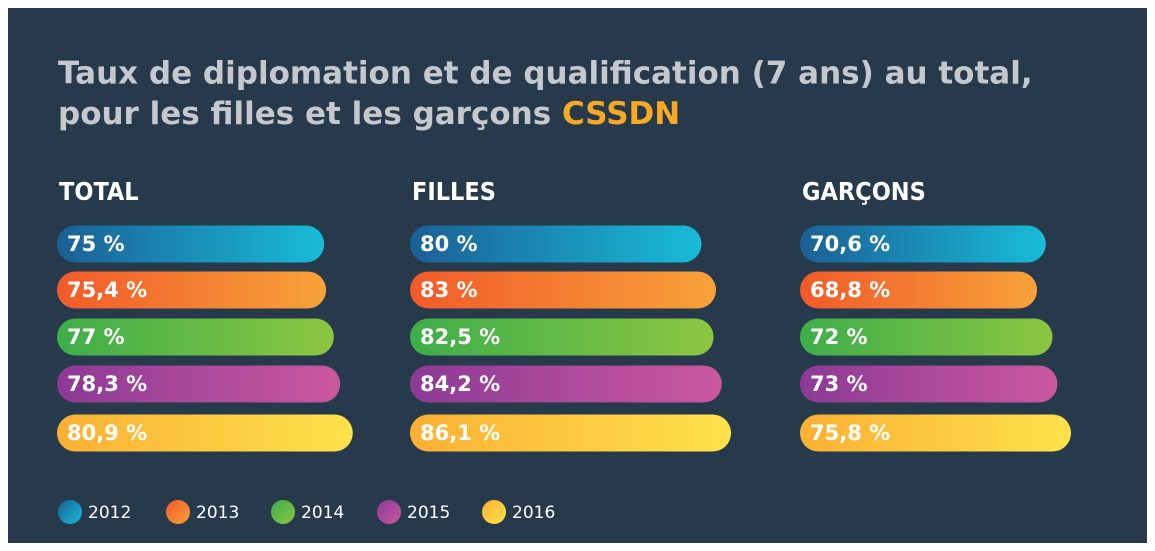 This screenshot has height=551, width=1155. Describe the element at coordinates (449, 290) in the screenshot. I see `value-label: 83 %` at that location.